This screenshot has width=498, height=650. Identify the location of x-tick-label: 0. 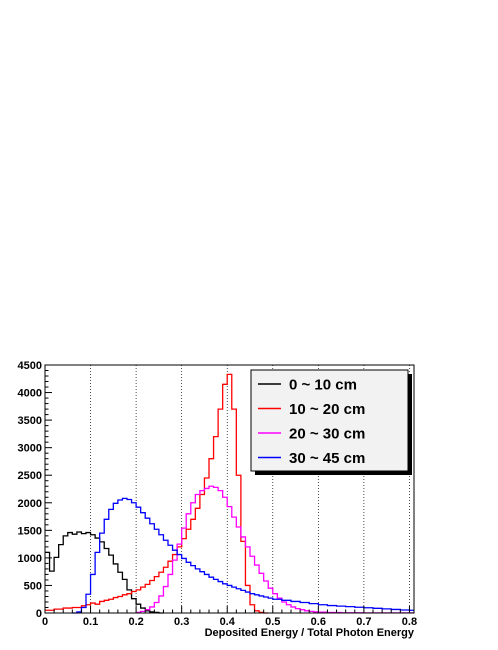
(45, 622).